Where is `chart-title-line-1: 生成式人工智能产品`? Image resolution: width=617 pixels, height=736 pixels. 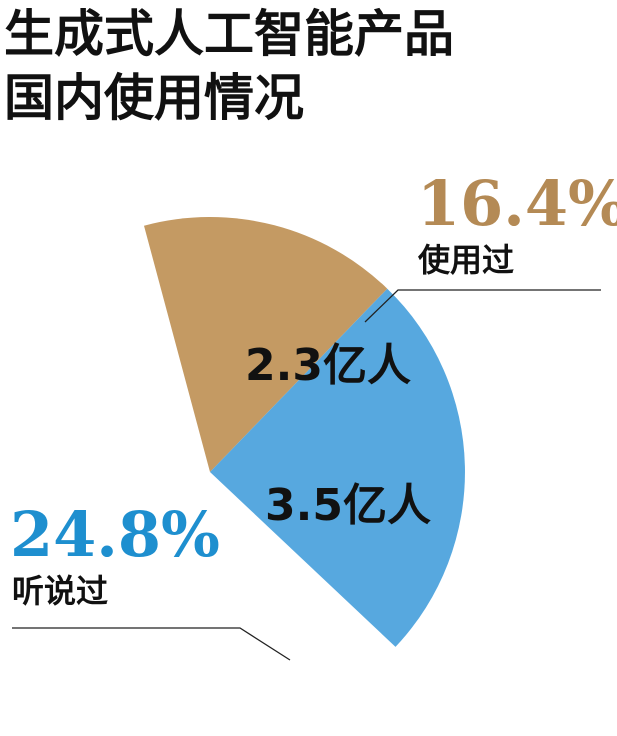 chart-title-line-1: 生成式人工智能产品 is located at coordinates (229, 34).